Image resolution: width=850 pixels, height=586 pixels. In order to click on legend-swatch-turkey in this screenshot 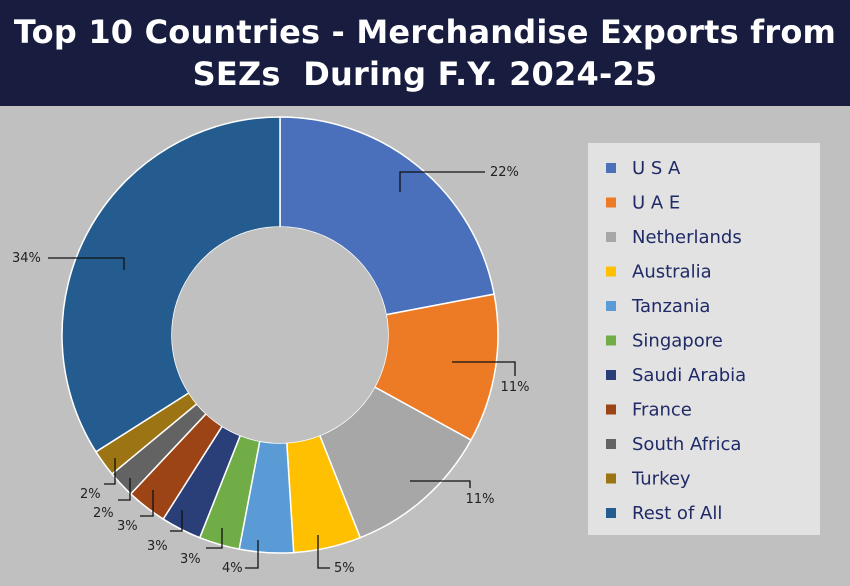, I will do `click(611, 478)`.